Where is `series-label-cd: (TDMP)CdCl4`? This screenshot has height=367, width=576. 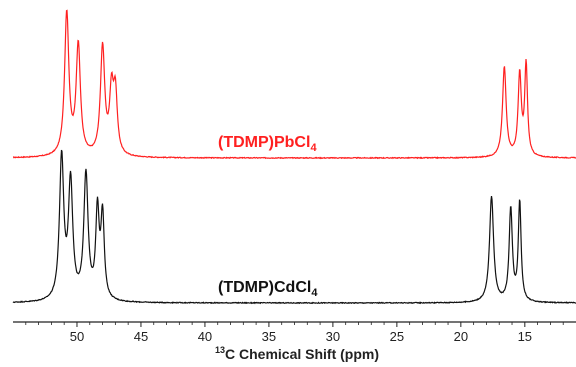
series-label-cd: (TDMP)CdCl4 is located at coordinates (268, 289).